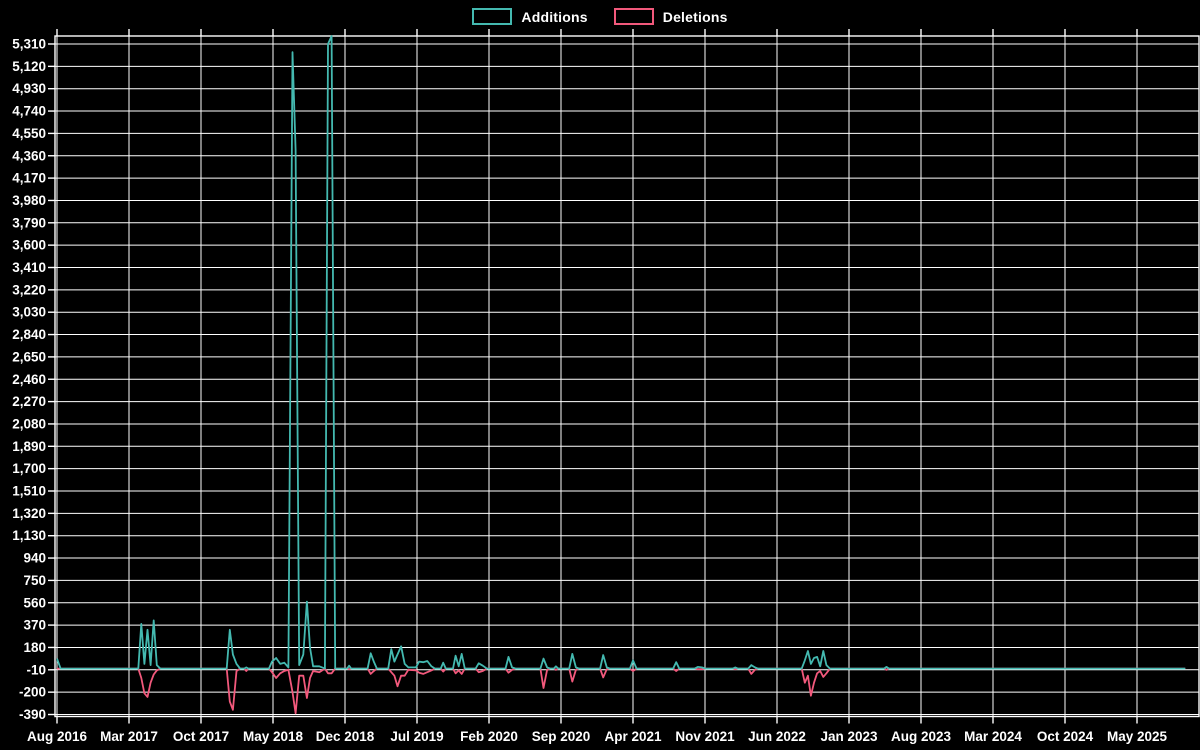 This screenshot has height=750, width=1200. I want to click on x-tick-label: Aug 2016, so click(57, 736).